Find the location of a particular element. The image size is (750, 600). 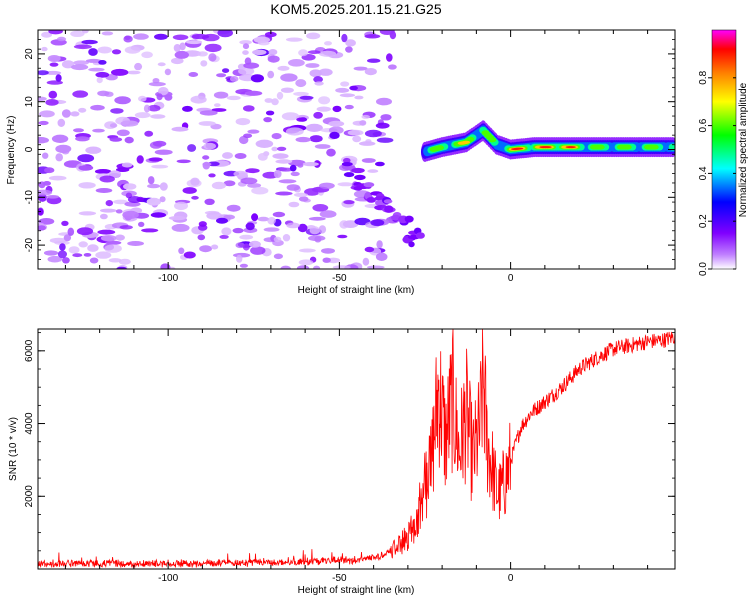

y-tick-label: 20 is located at coordinates (29, 54).